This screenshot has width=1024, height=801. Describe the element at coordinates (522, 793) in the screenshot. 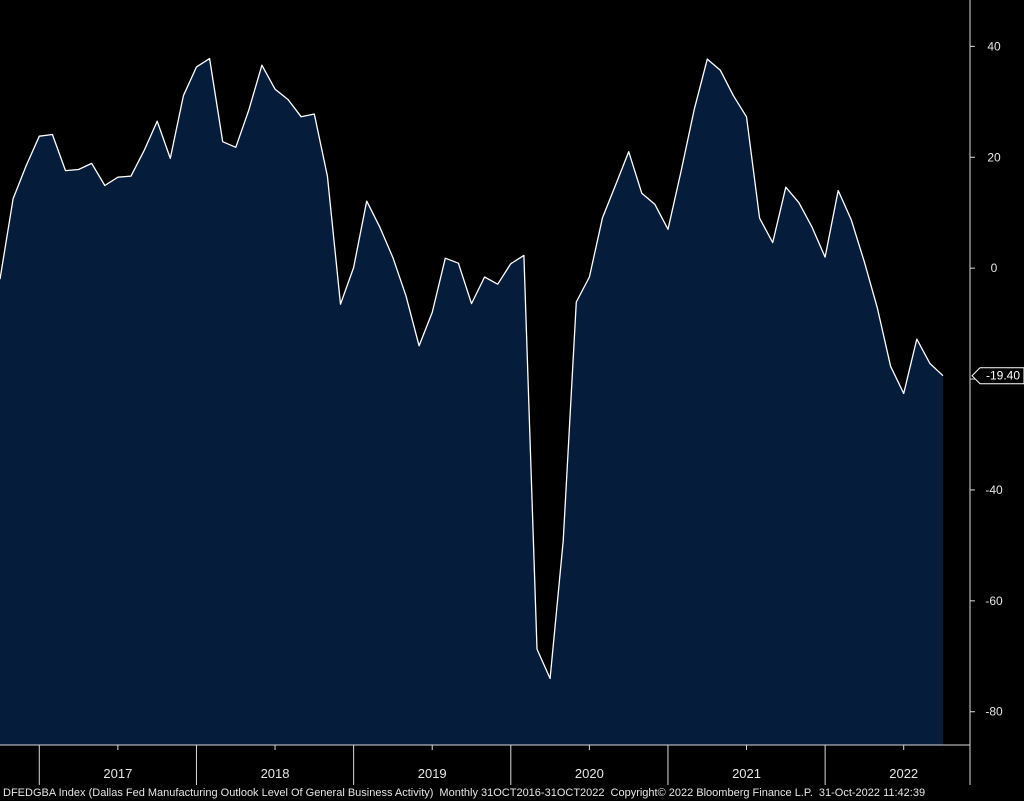

I see `footer-range: Monthly 31OCT2016-31OCT2022` at that location.